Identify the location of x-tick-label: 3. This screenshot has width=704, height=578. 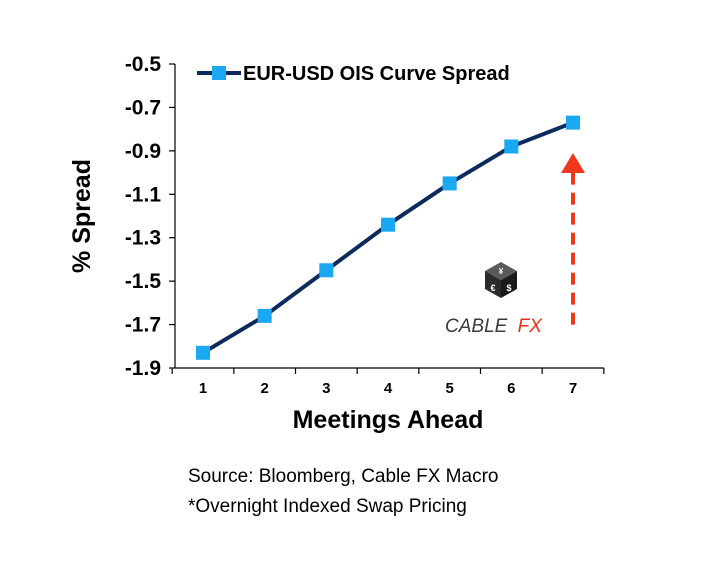
(326, 388).